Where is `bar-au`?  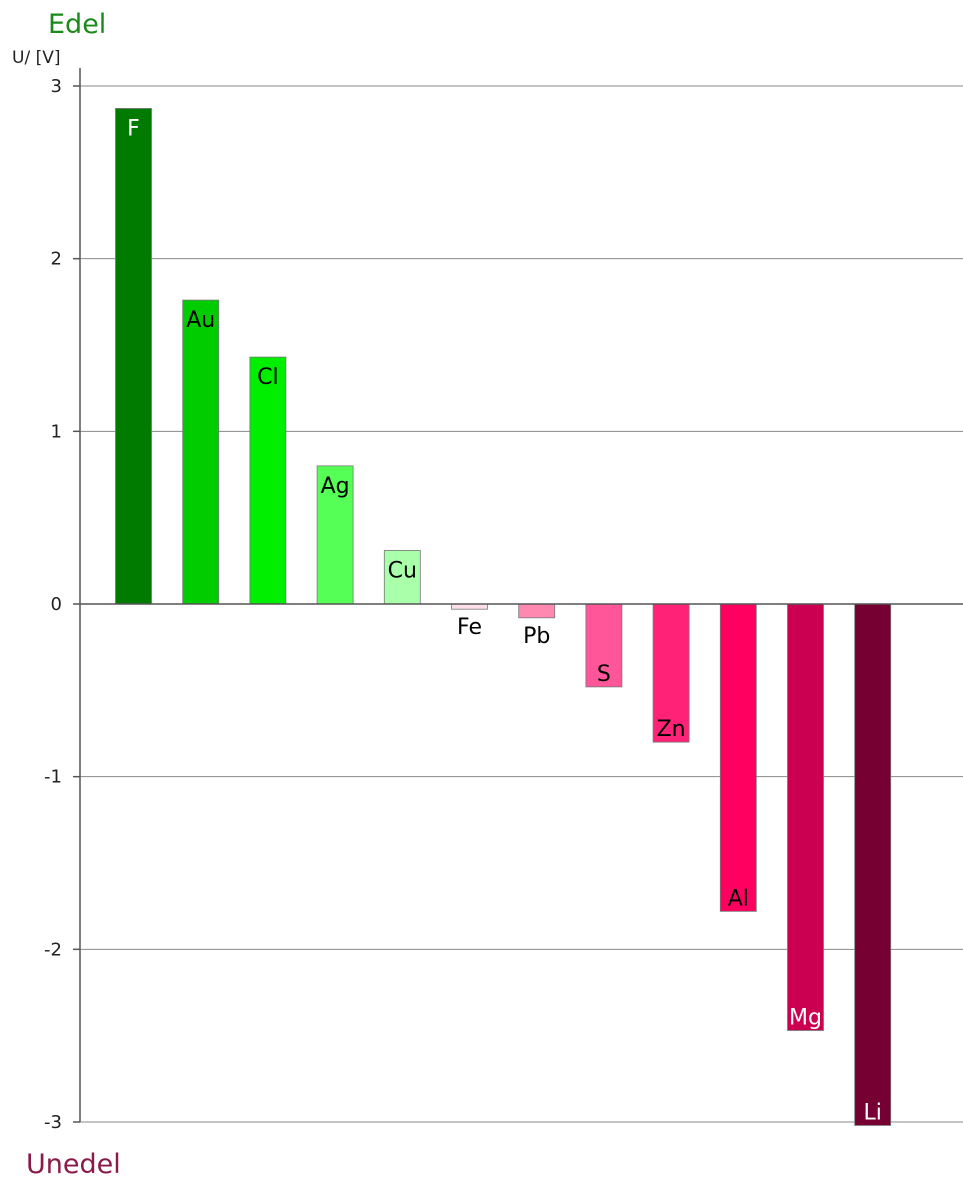
bar-au is located at coordinates (201, 452).